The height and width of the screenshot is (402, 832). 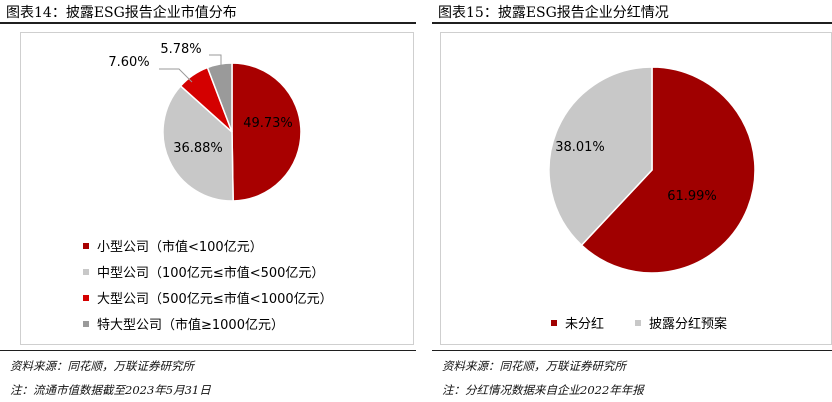 What do you see at coordinates (692, 196) in the screenshot?
I see `data-label: 61.99%` at bounding box center [692, 196].